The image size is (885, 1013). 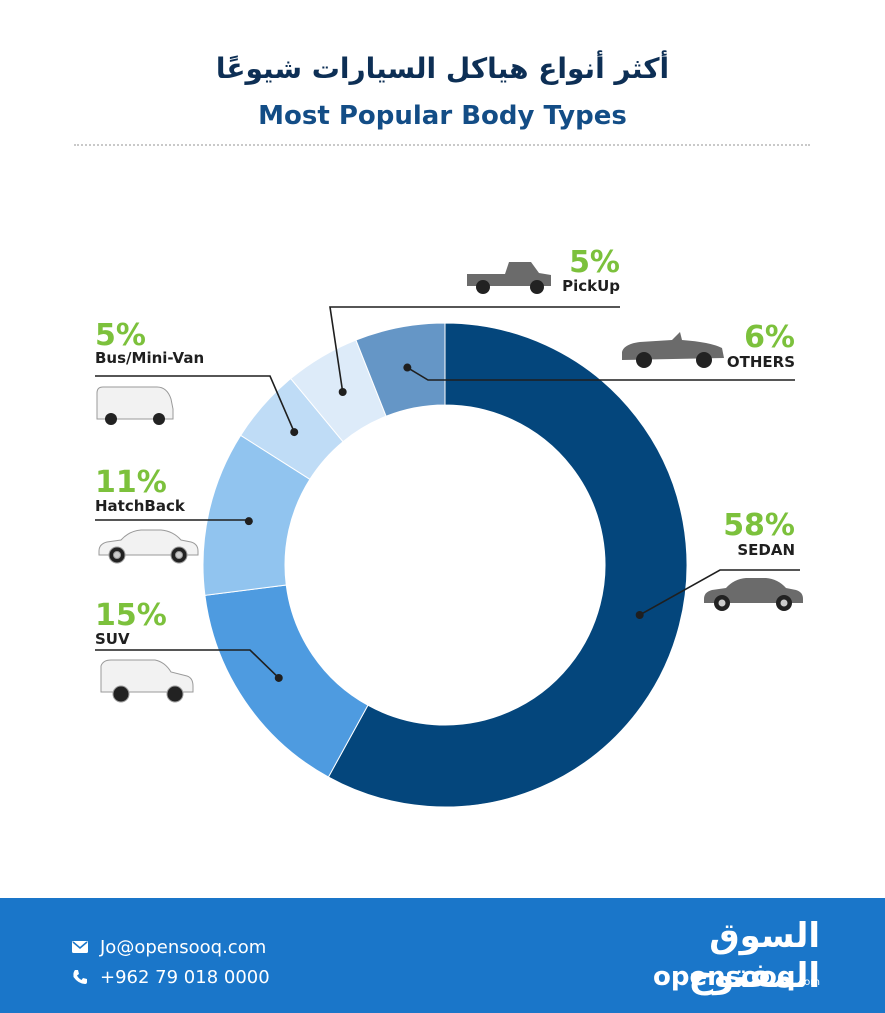 What do you see at coordinates (135, 405) in the screenshot?
I see `van-icon` at bounding box center [135, 405].